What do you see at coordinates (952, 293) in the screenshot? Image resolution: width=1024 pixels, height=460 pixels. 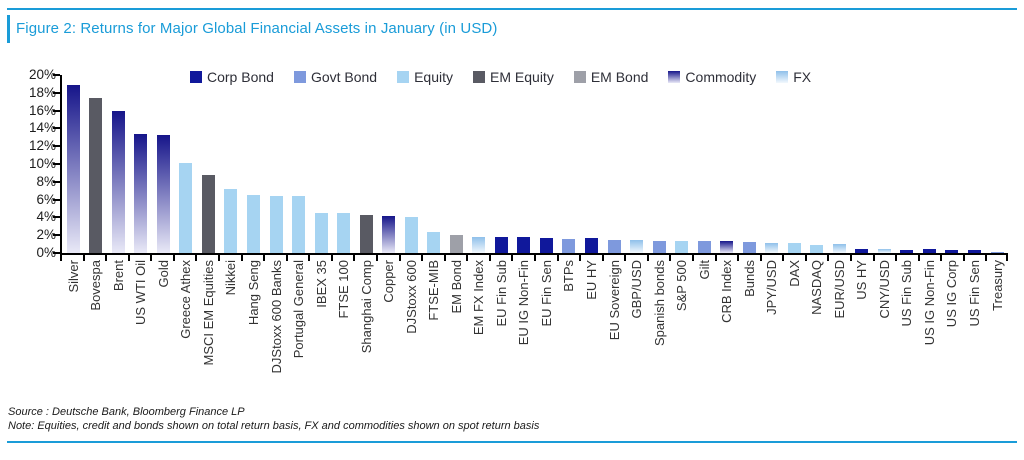 I see `x-label-cell-us-ig-corp: US IG Corp` at bounding box center [952, 293].